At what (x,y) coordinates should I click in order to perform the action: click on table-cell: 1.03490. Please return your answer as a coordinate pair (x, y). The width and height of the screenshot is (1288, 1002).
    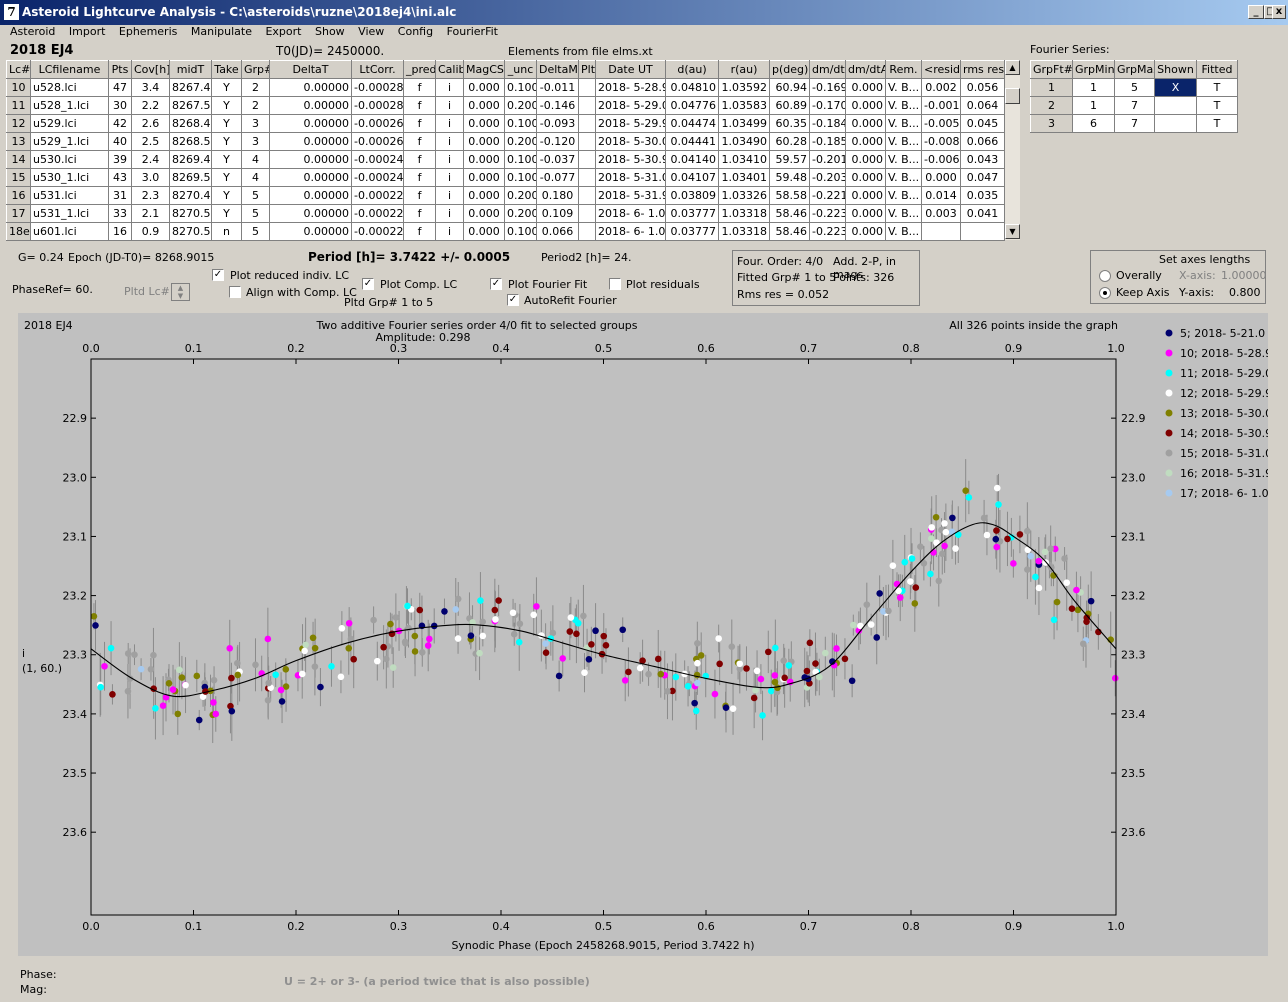
    Looking at the image, I should click on (744, 141).